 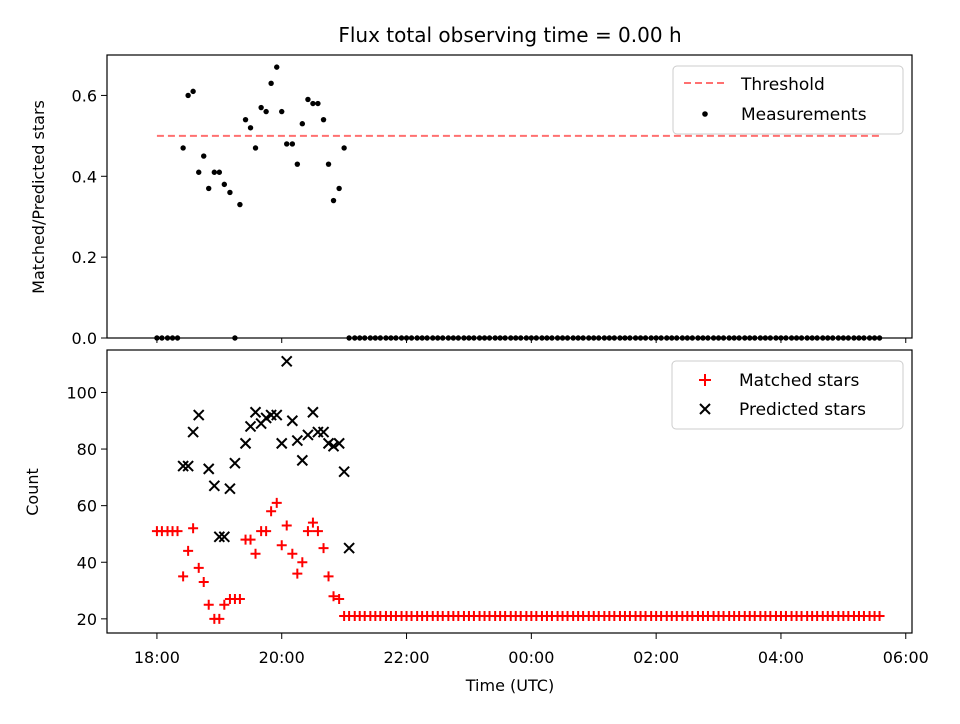 I want to click on legend-predicted-swatch, so click(x=705, y=409).